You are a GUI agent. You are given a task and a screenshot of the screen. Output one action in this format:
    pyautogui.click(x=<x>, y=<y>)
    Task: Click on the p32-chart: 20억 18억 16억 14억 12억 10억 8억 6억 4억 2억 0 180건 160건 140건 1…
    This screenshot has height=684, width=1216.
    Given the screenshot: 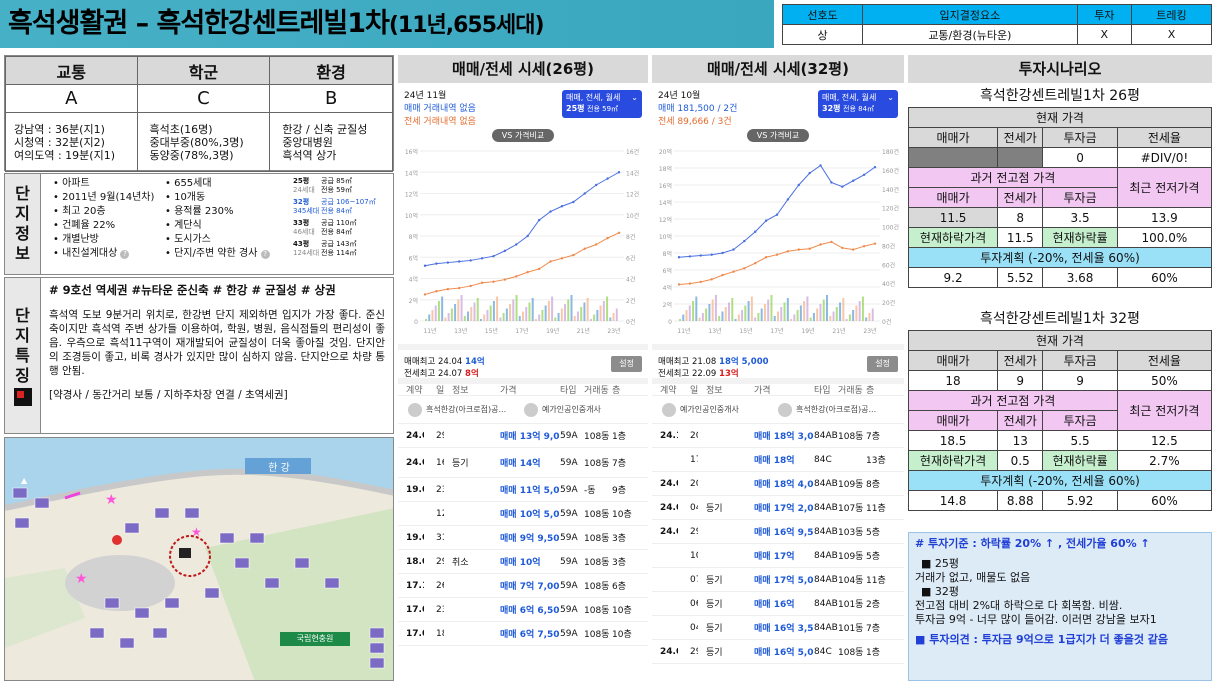 What is the action you would take?
    pyautogui.click(x=779, y=241)
    